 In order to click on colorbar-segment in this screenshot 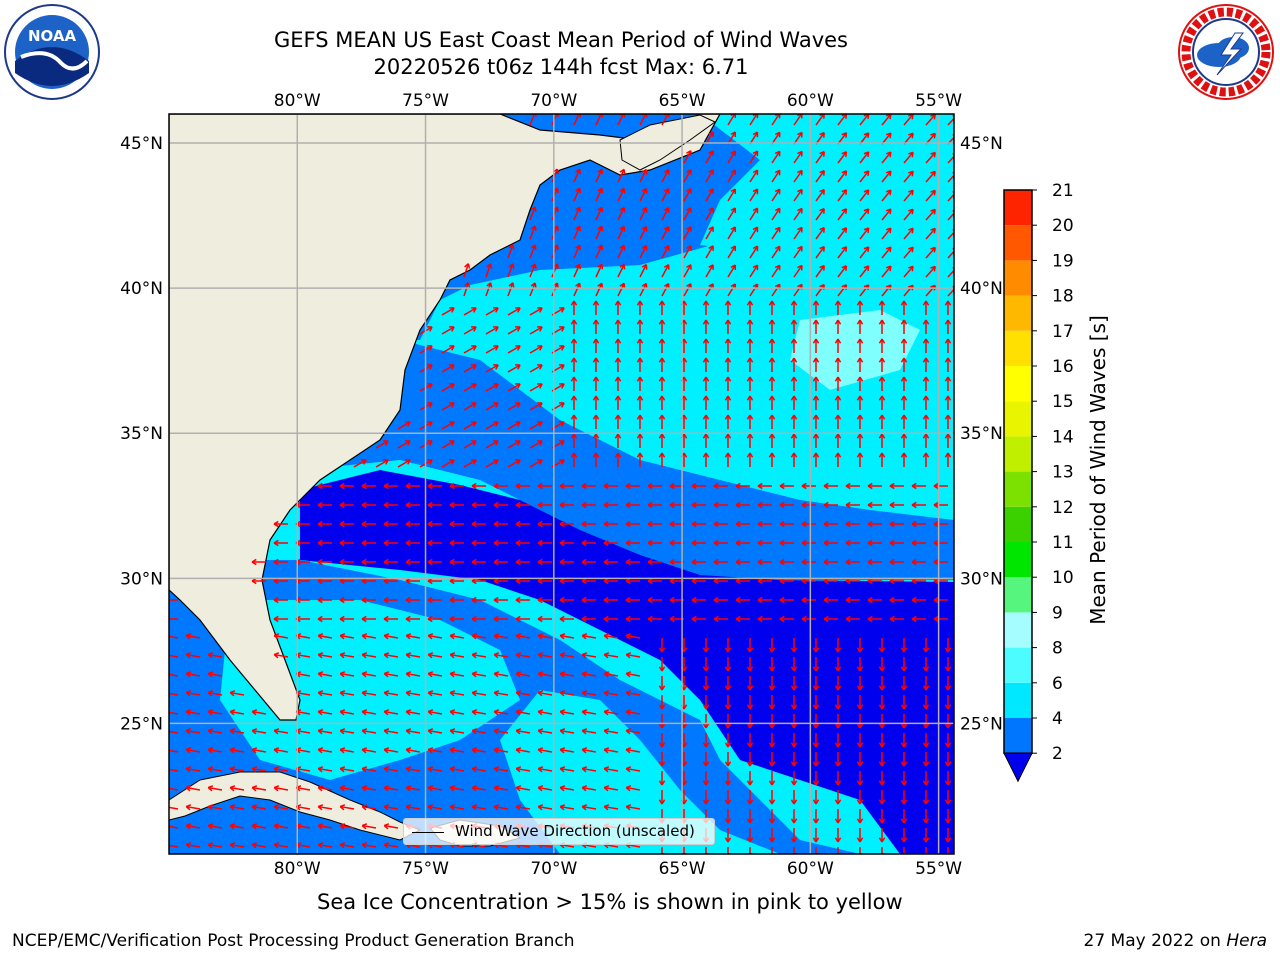, I will do `click(1018, 348)`.